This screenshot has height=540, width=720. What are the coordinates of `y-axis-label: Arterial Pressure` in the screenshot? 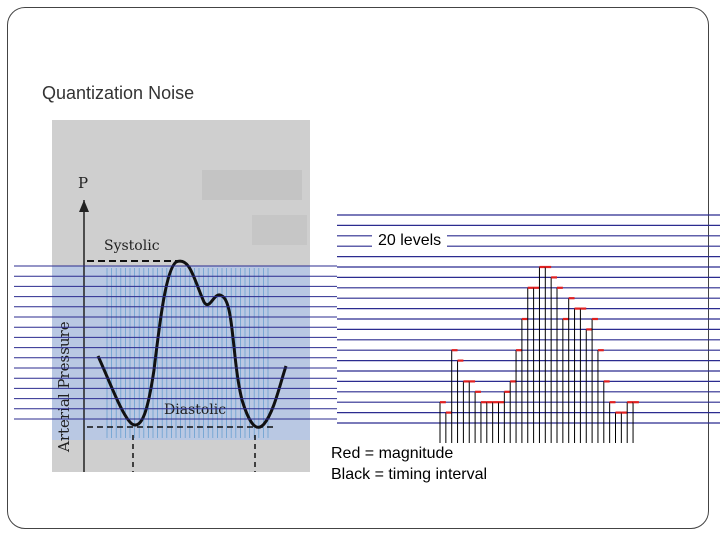 It's located at (64, 387).